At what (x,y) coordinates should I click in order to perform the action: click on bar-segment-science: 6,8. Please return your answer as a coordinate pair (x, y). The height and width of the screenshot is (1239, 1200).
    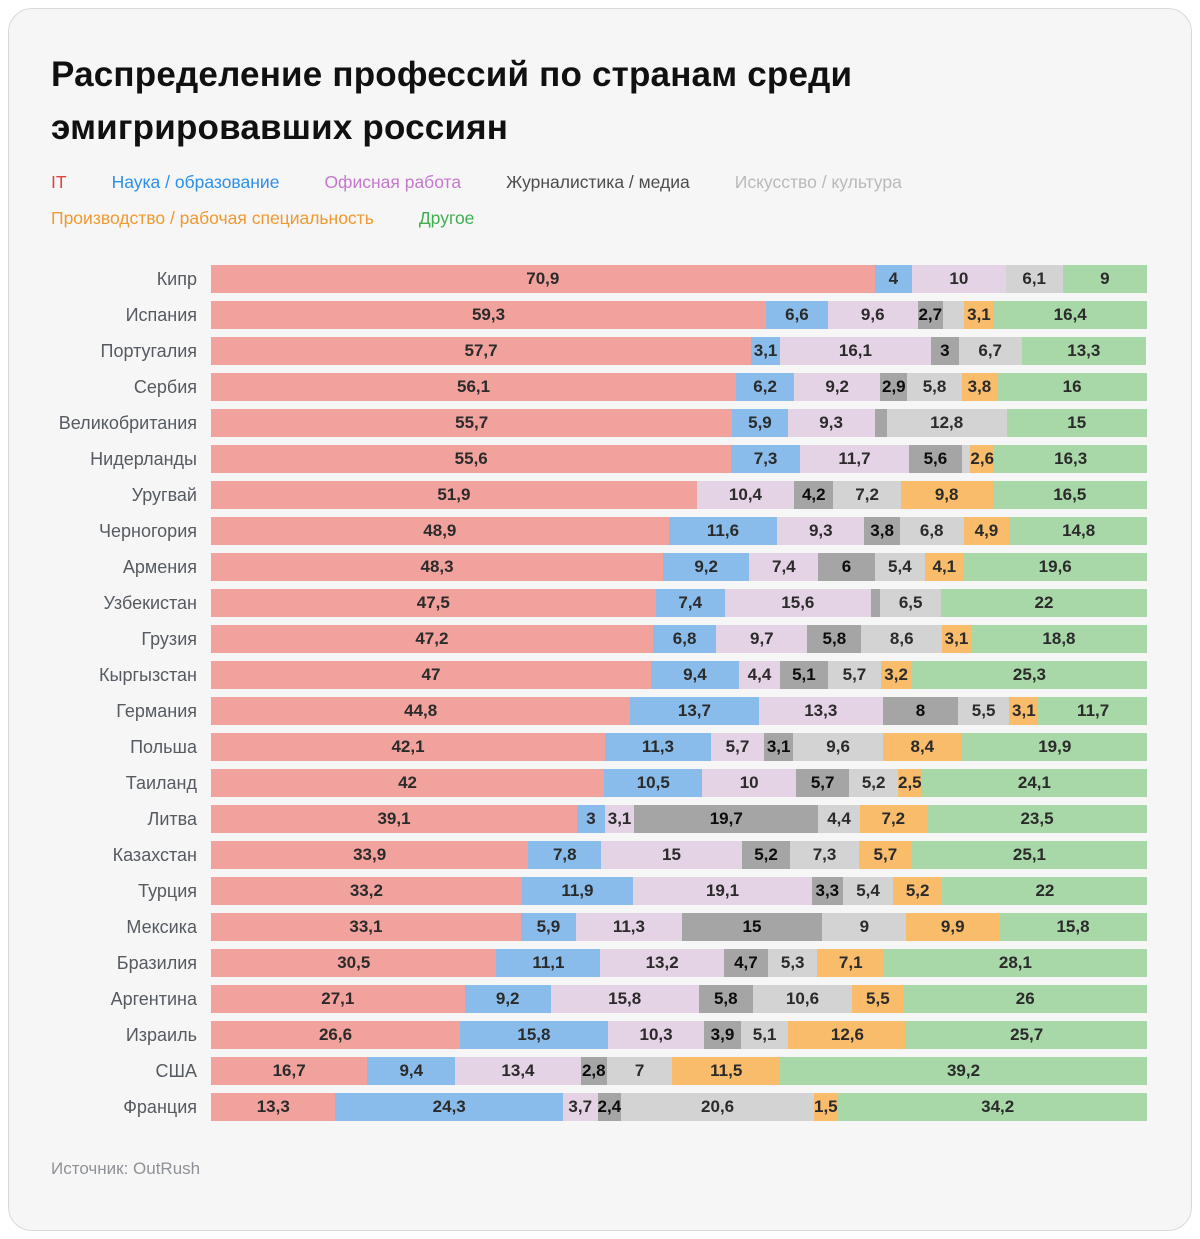
    Looking at the image, I should click on (684, 639).